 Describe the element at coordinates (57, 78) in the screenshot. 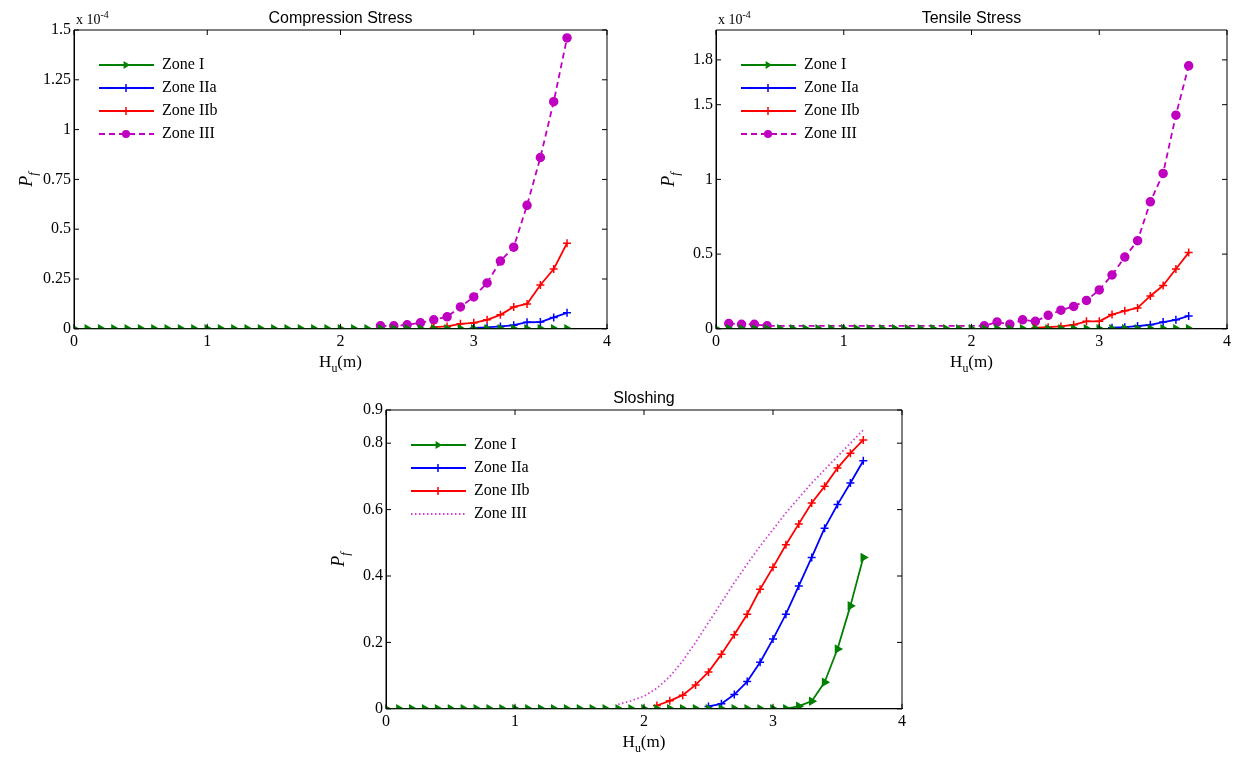

I see `y-tick-label: 1.25` at that location.